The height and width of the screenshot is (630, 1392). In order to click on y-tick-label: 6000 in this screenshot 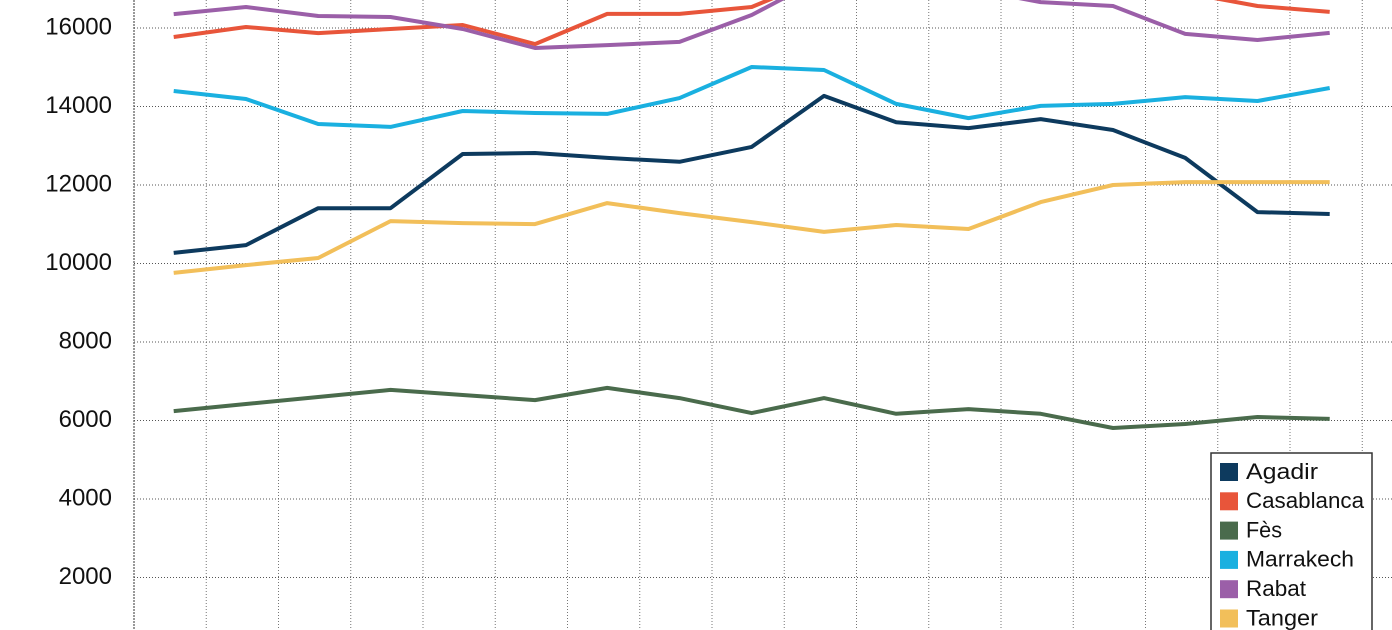, I will do `click(85, 419)`.